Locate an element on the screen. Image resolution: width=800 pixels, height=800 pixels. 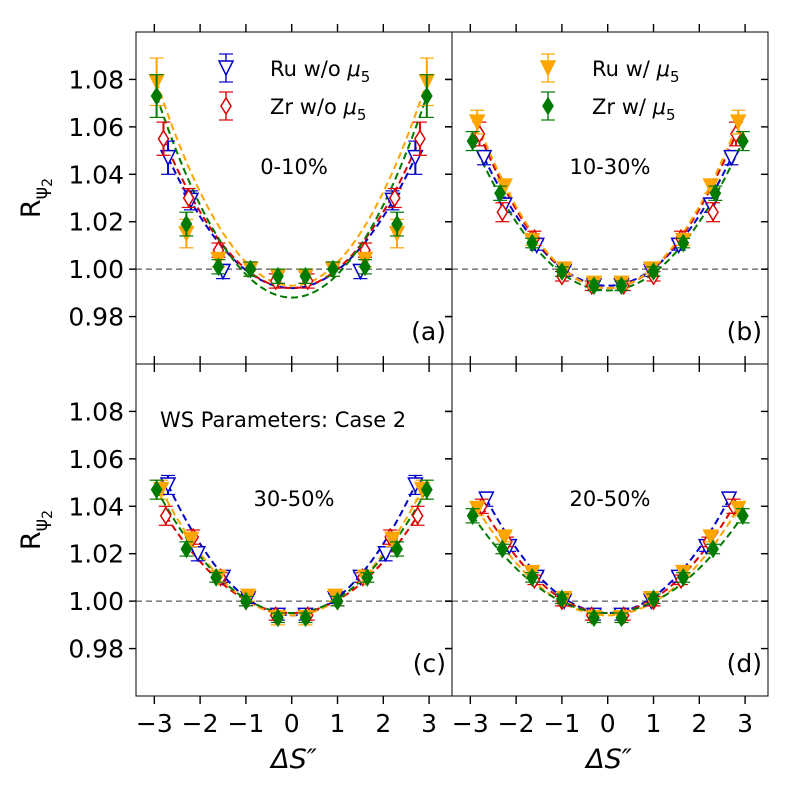
panel-label: (c) is located at coordinates (429, 663).